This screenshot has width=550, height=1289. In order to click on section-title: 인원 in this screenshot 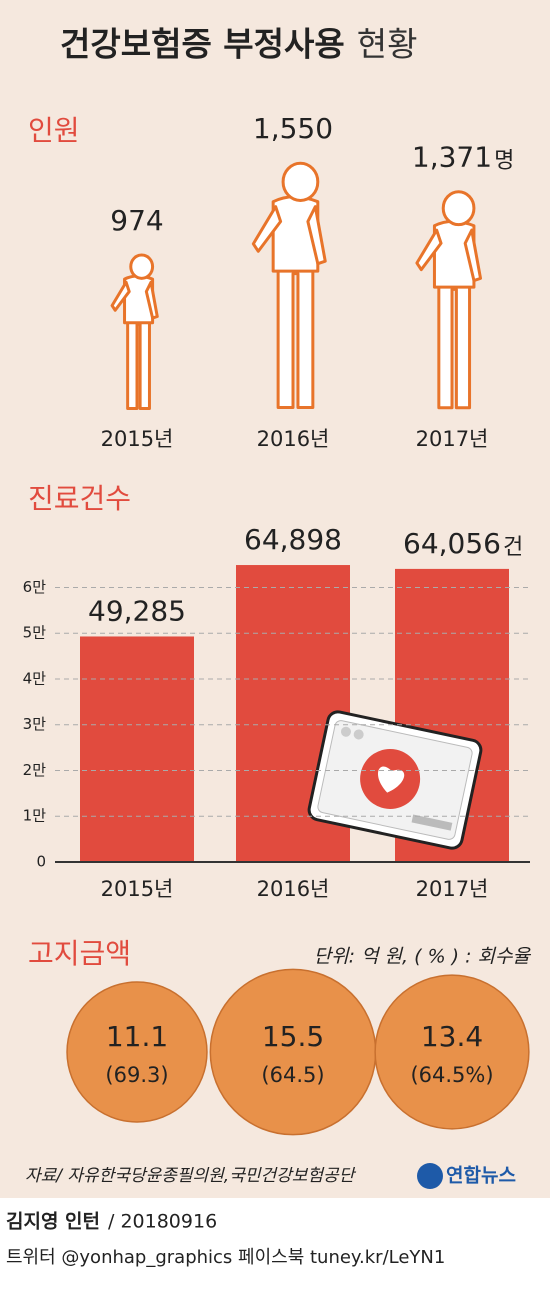, I will do `click(54, 130)`.